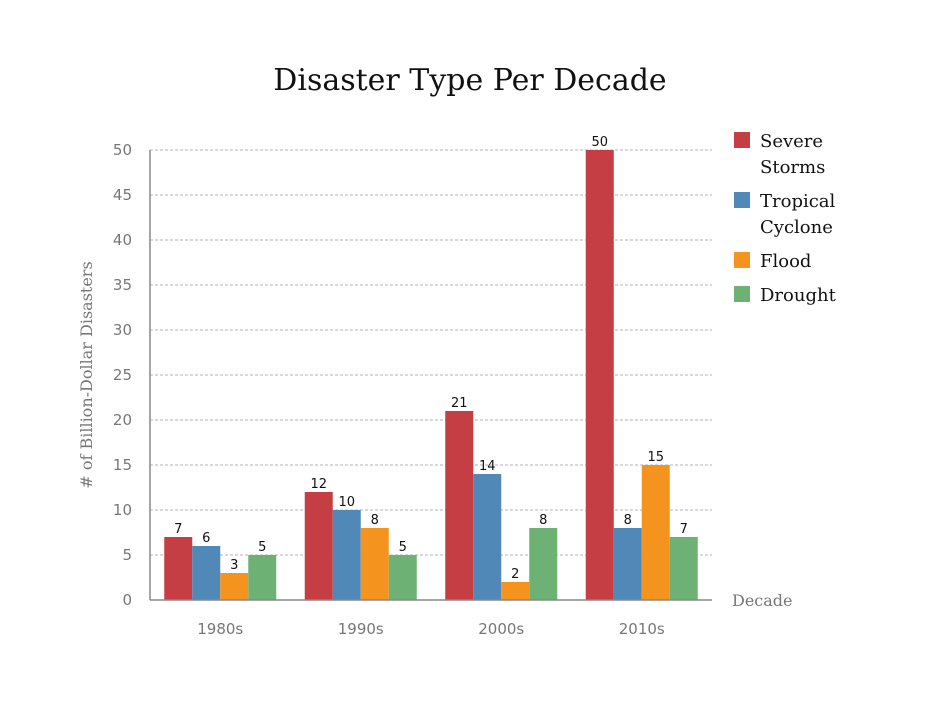 The image size is (940, 705). Describe the element at coordinates (431, 629) in the screenshot. I see `x-tick-labels: 1980s 1990s 2000s 2010s` at that location.